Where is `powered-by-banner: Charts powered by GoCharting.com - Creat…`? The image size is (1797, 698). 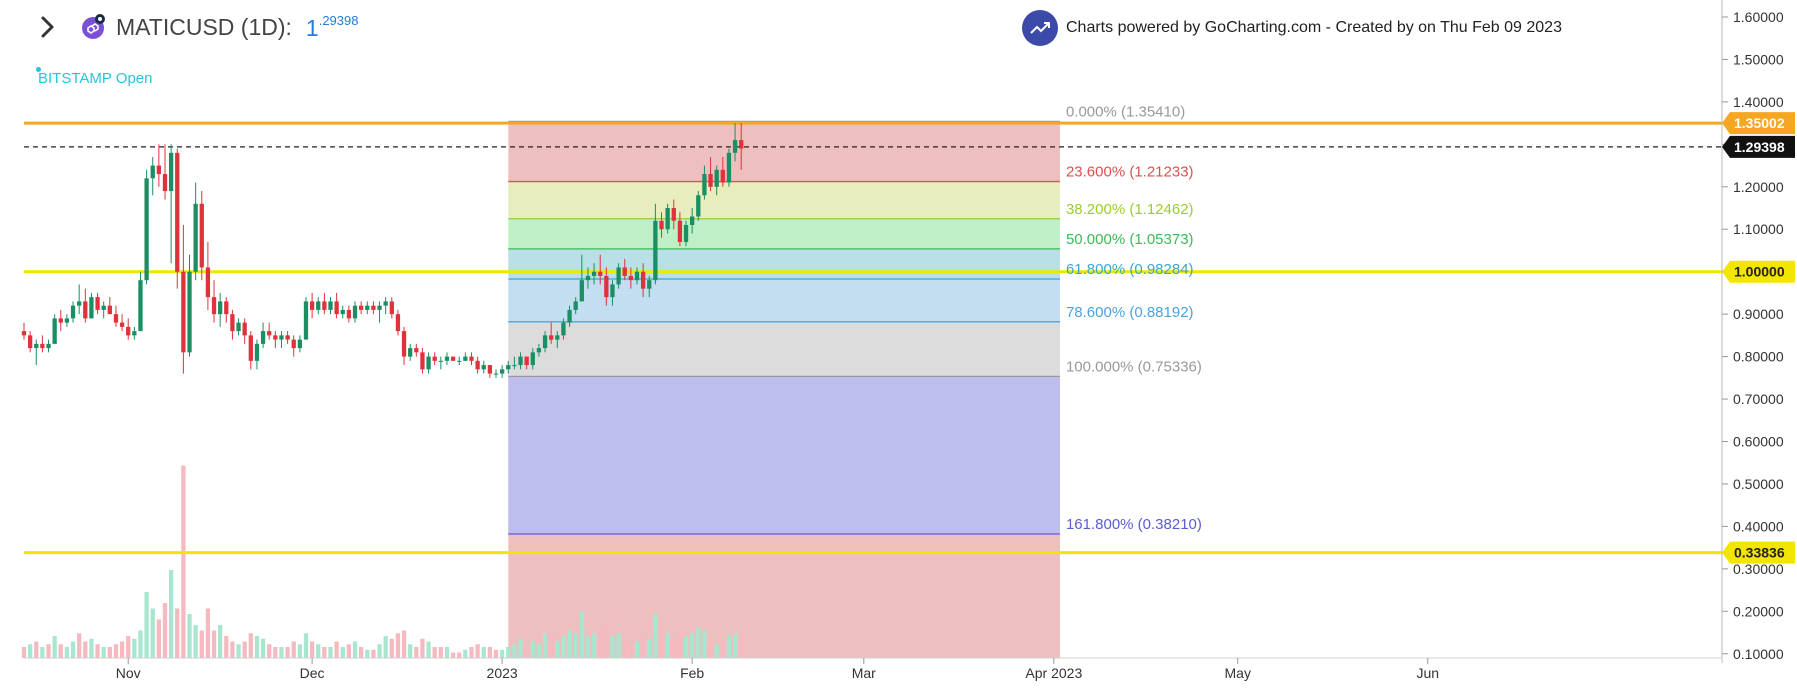 powered-by-banner: Charts powered by GoCharting.com - Creat… is located at coordinates (1292, 28).